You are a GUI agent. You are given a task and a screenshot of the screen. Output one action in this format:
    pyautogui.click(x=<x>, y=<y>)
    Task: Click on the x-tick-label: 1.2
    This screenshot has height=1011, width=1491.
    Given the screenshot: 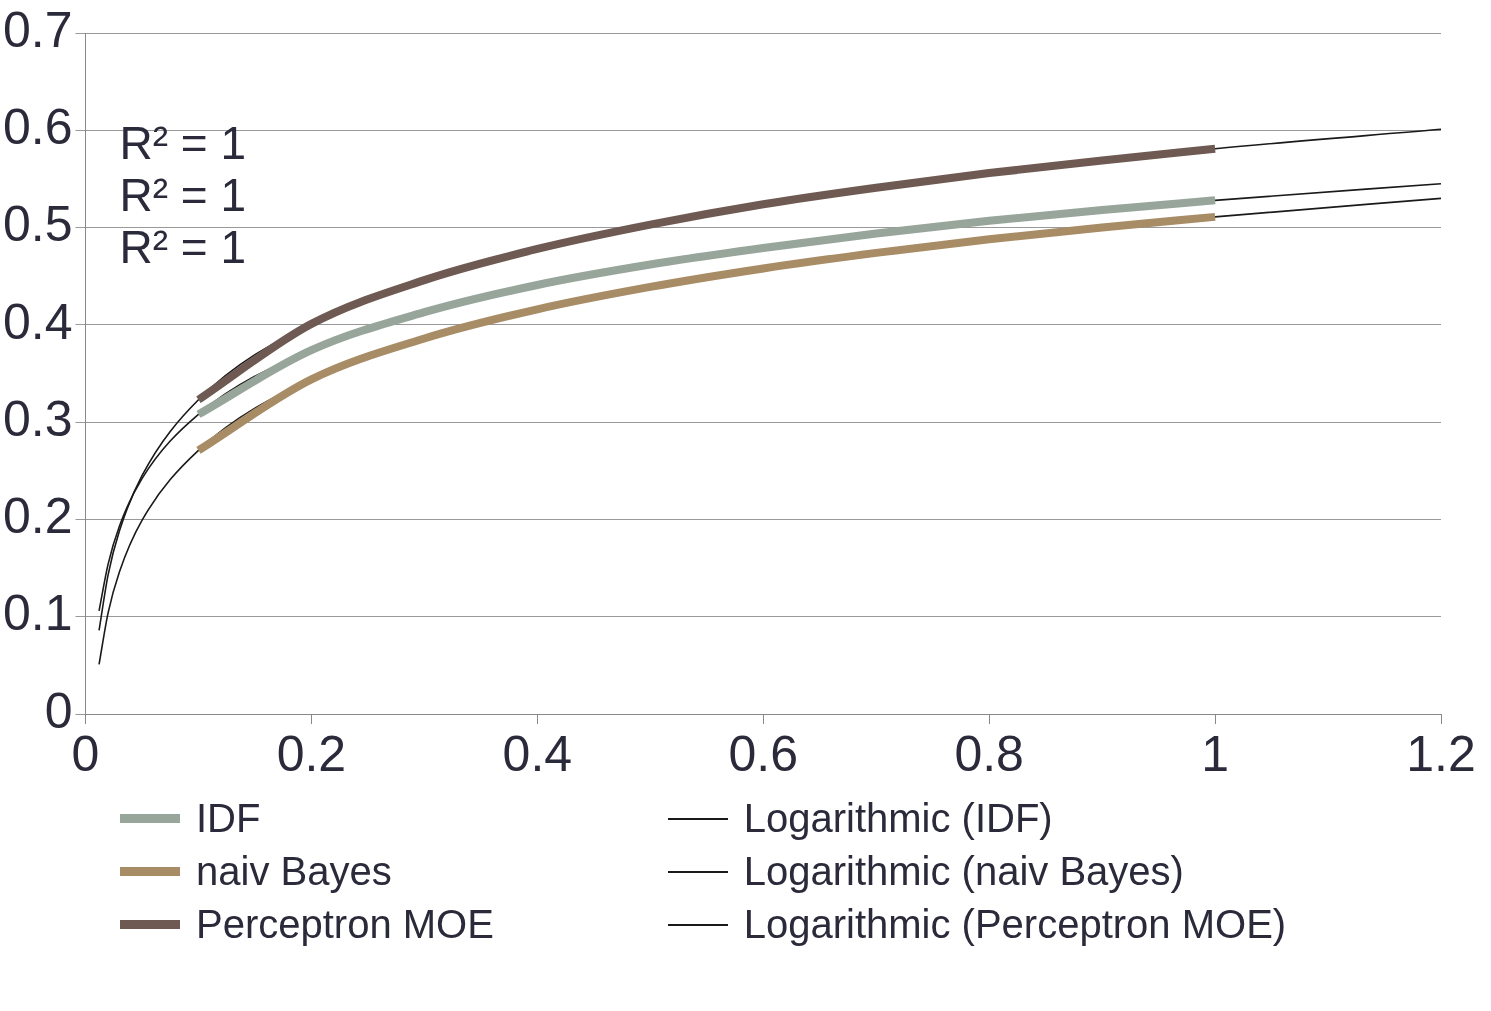 What is the action you would take?
    pyautogui.click(x=1441, y=753)
    